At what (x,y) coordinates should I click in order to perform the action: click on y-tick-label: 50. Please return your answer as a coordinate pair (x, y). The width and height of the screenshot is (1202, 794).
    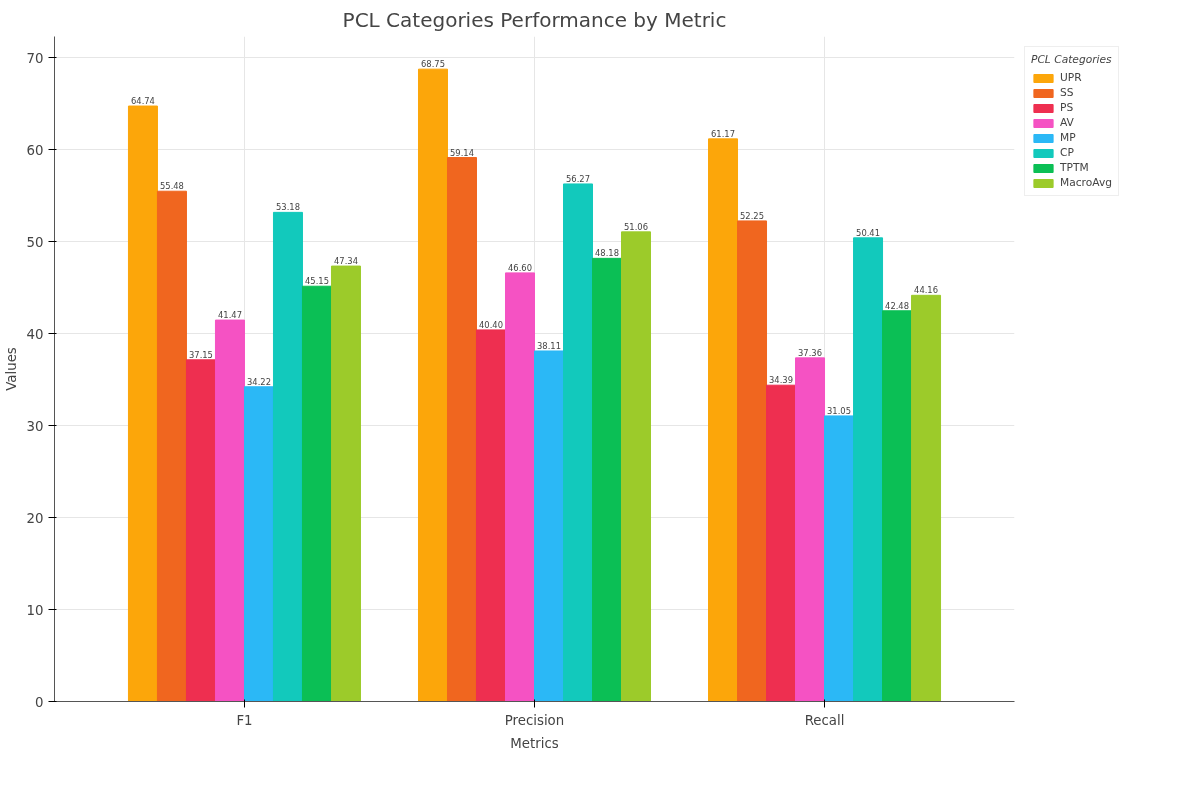
    Looking at the image, I should click on (35, 242).